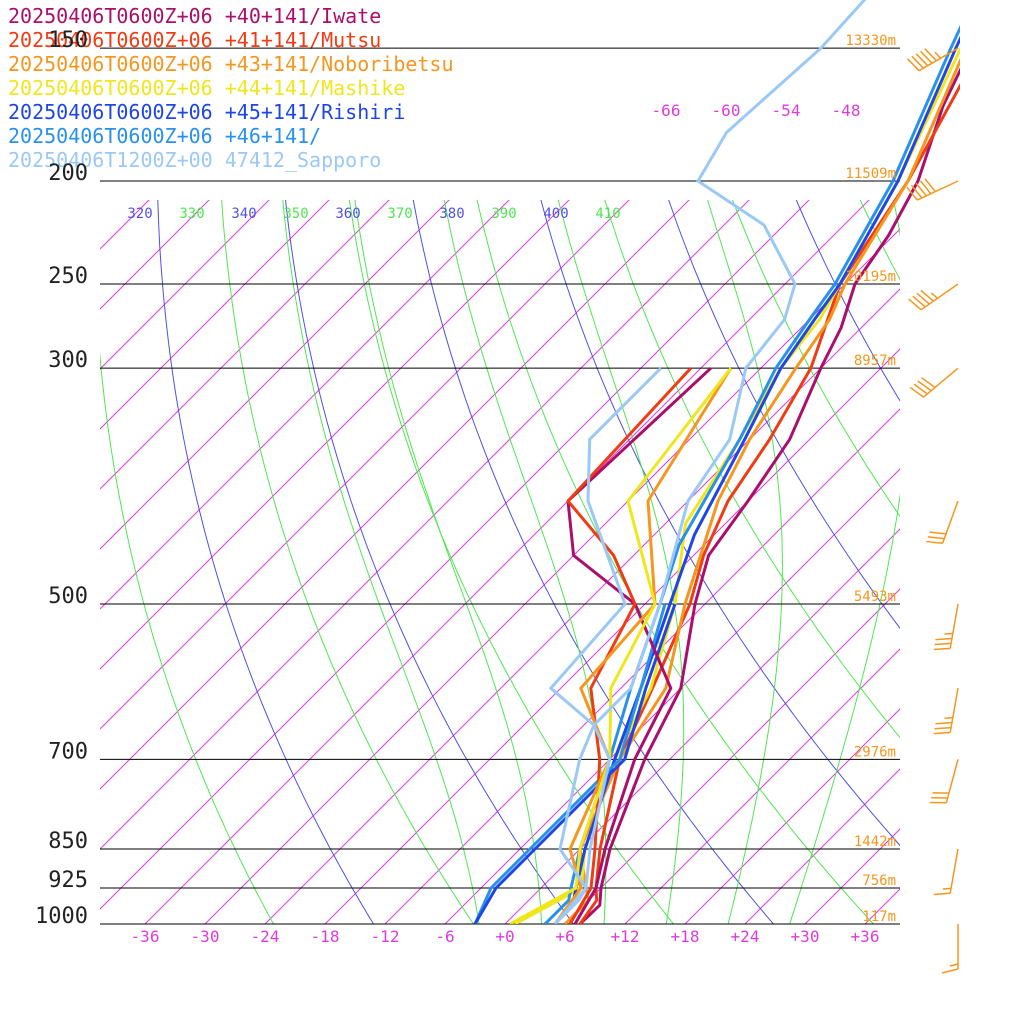  I want to click on pressure-label: 500, so click(68, 596).